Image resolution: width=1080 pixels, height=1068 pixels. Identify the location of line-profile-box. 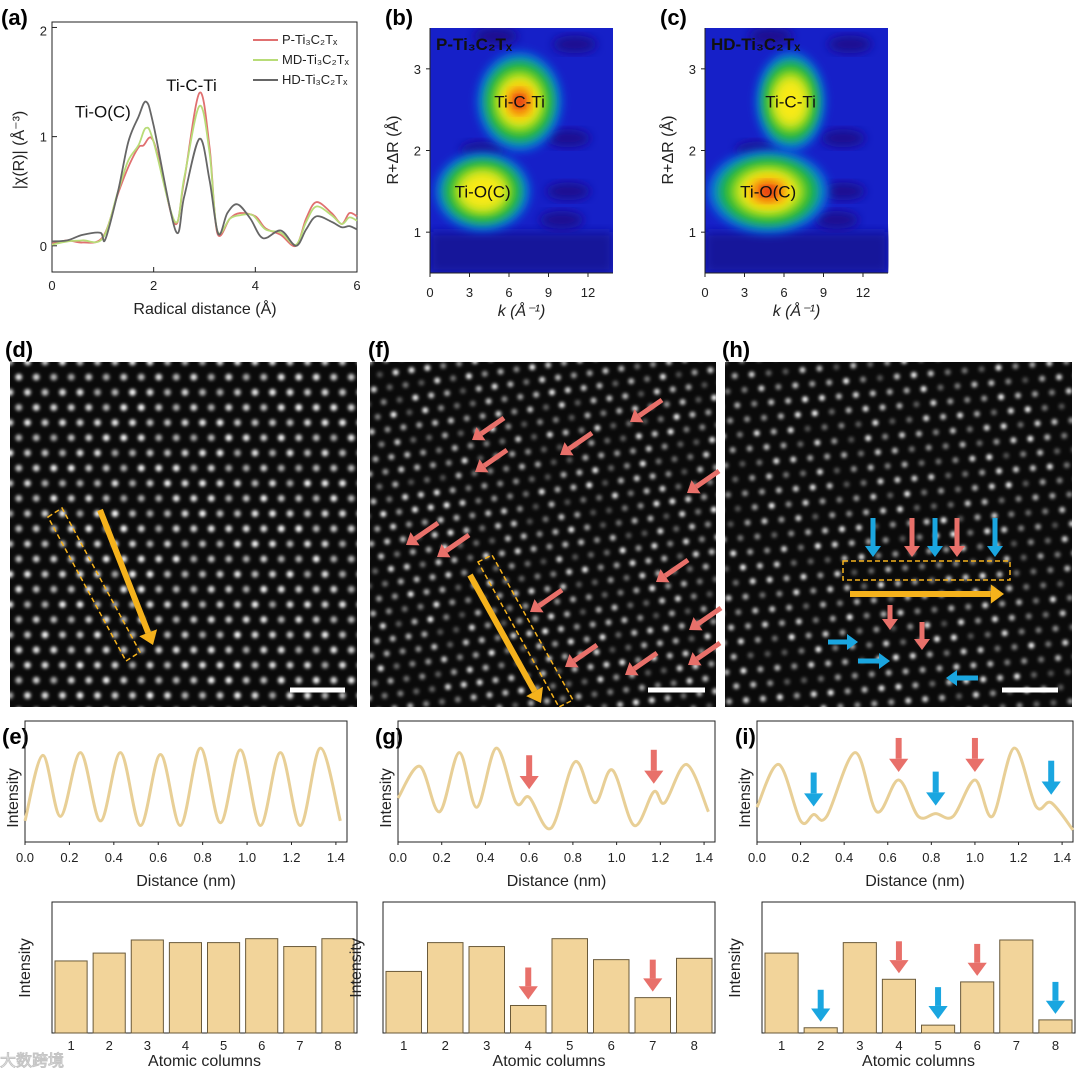
(94, 584).